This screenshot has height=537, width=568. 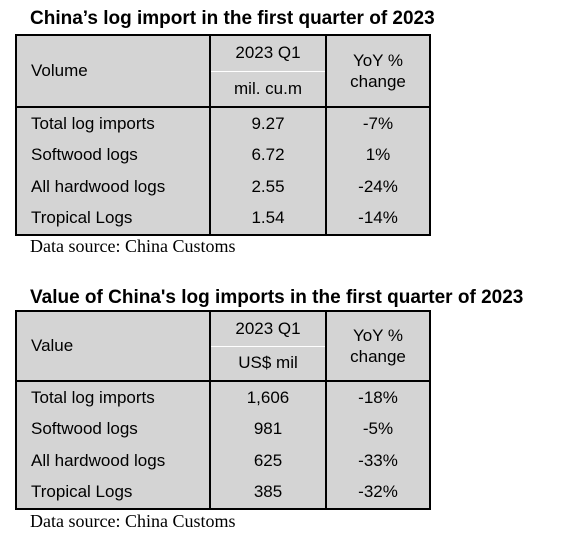 What do you see at coordinates (268, 155) in the screenshot?
I see `row-value: 6.72` at bounding box center [268, 155].